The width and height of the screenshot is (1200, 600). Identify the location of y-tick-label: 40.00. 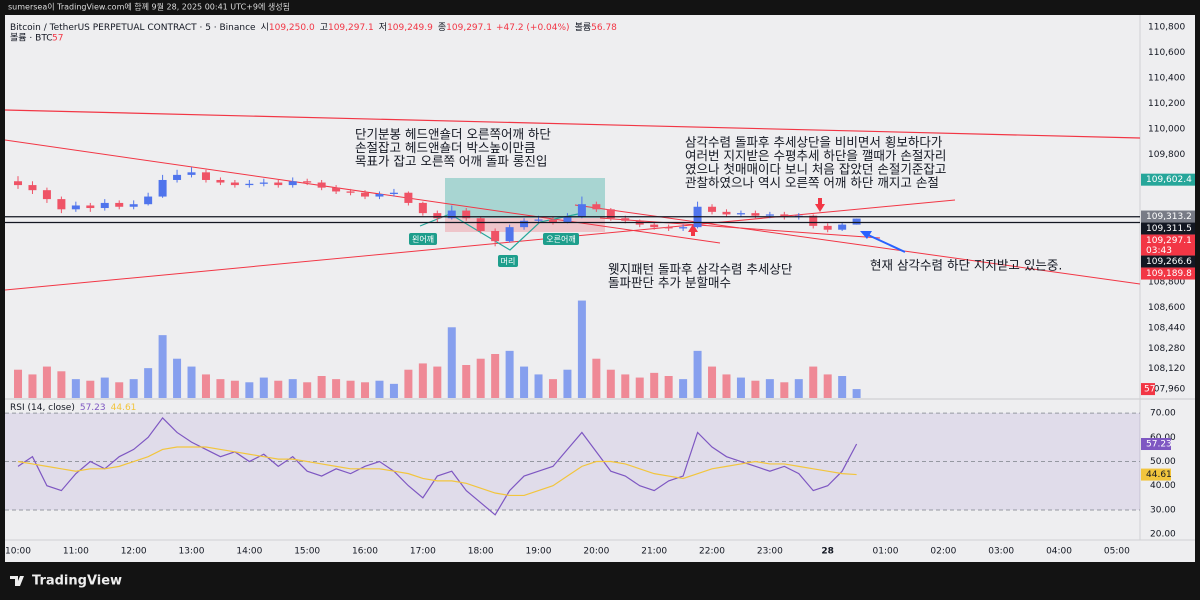
(1163, 486).